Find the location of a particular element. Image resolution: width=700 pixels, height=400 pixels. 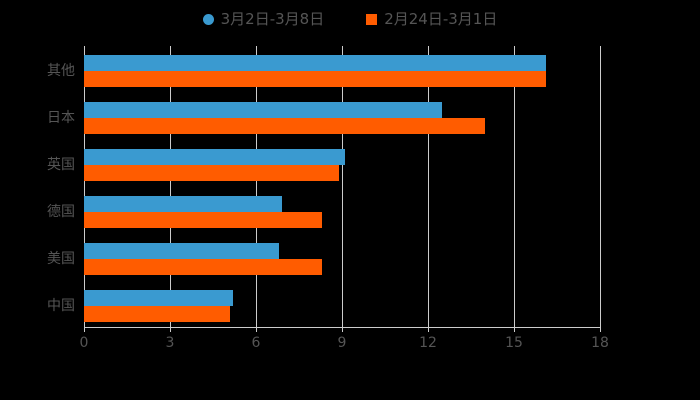

legend-circle-marker-icon is located at coordinates (208, 19).